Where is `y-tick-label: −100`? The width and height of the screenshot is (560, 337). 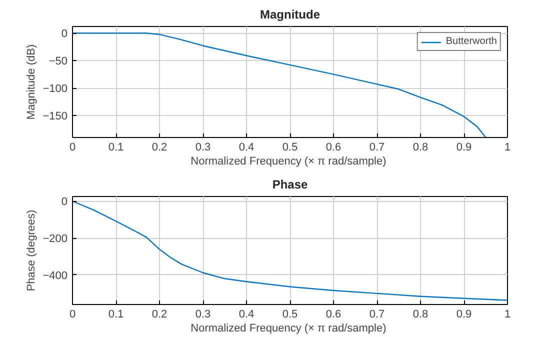 y-tick-label: −100 is located at coordinates (55, 89).